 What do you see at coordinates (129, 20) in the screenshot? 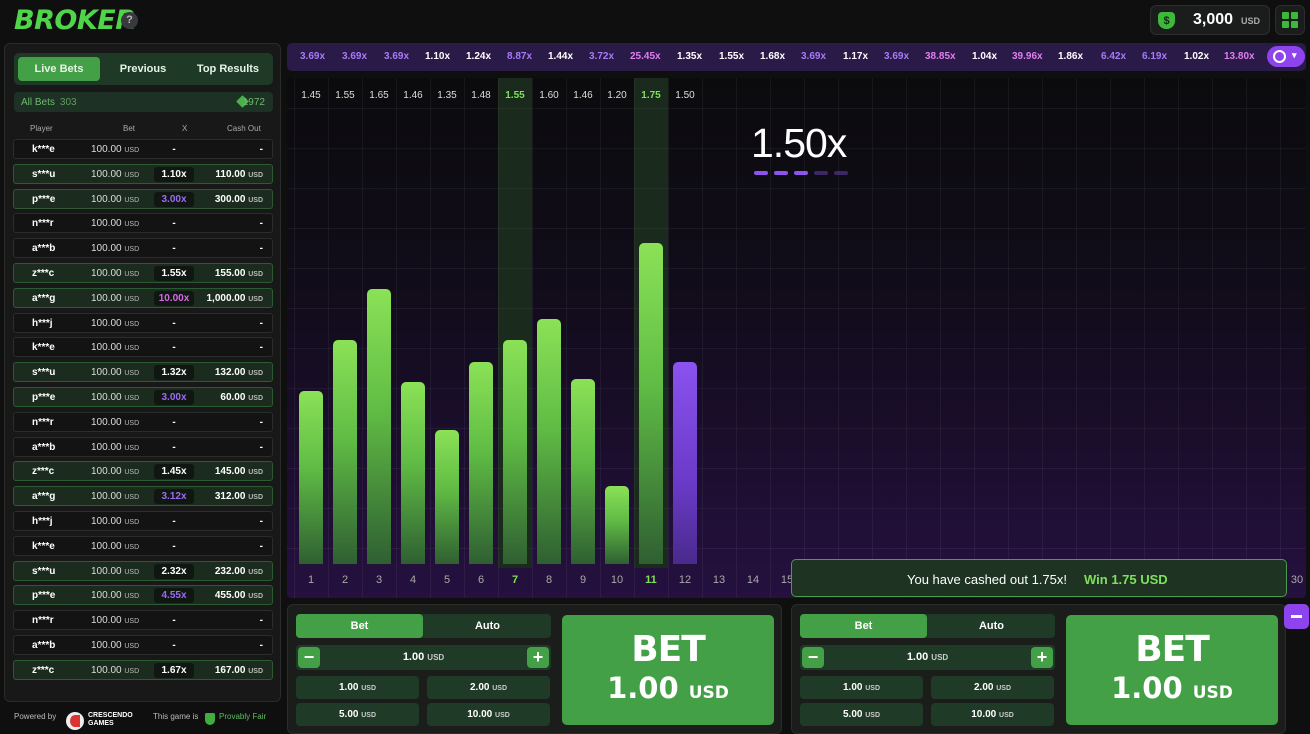
I see `help-icon: ?` at bounding box center [129, 20].